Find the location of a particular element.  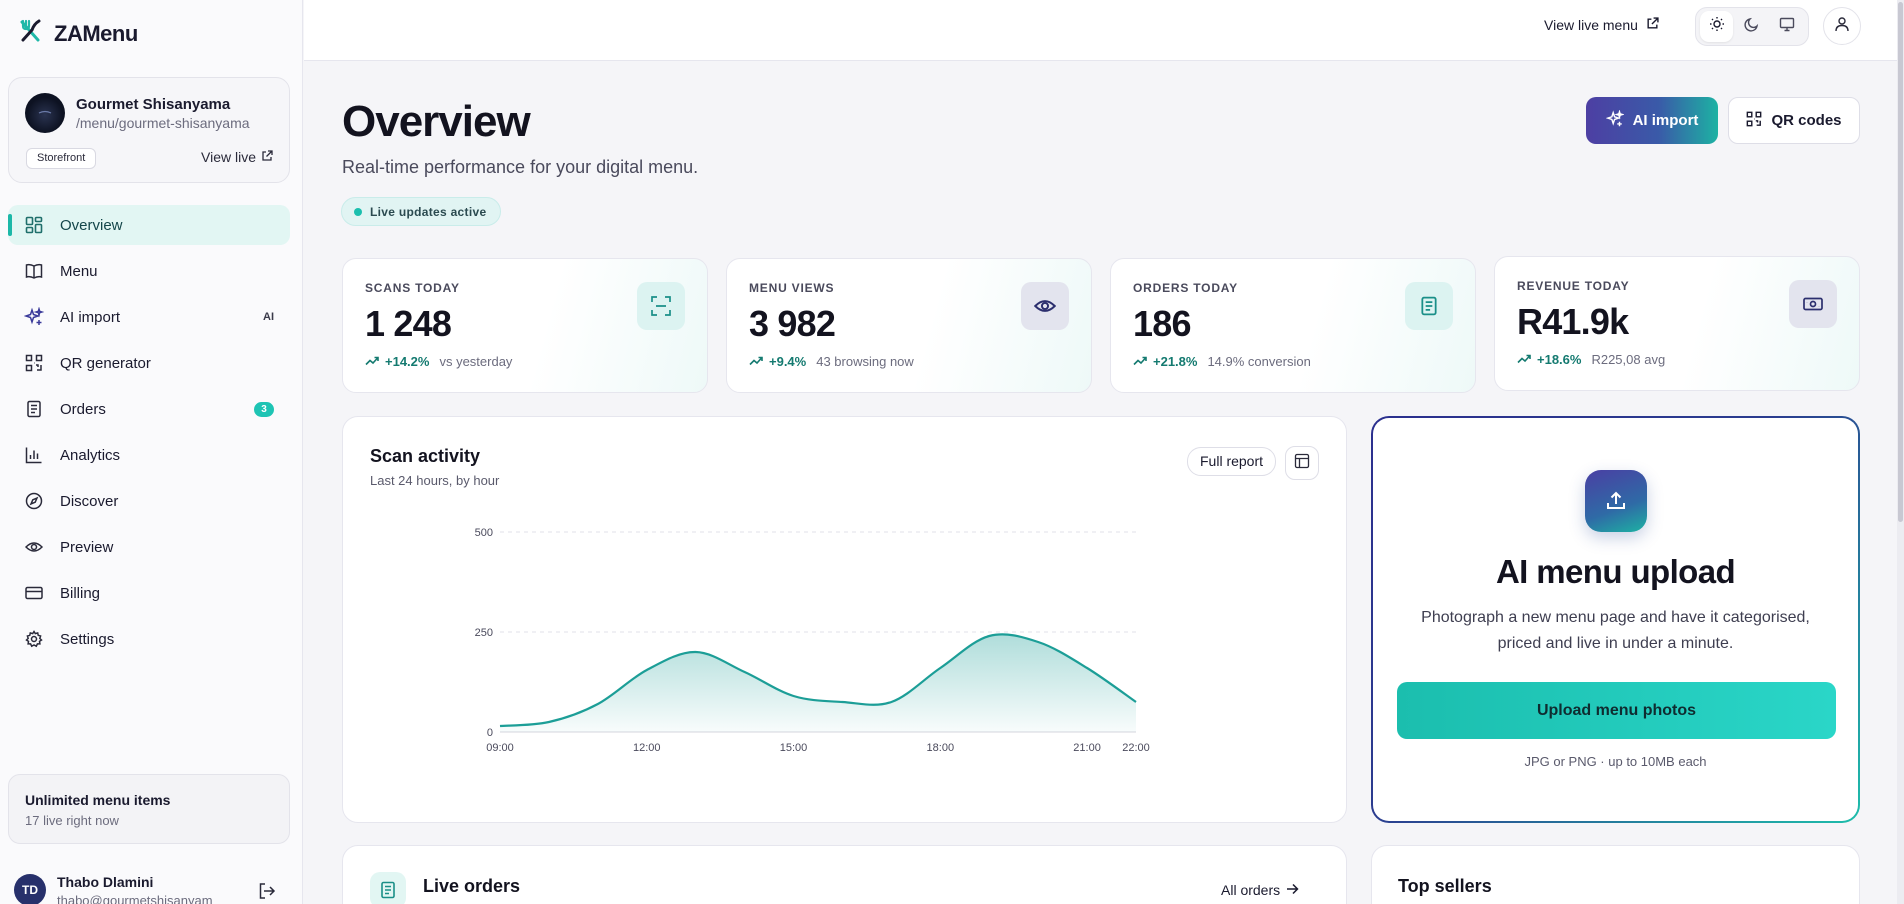

full-report-button: Full report is located at coordinates (1232, 461).